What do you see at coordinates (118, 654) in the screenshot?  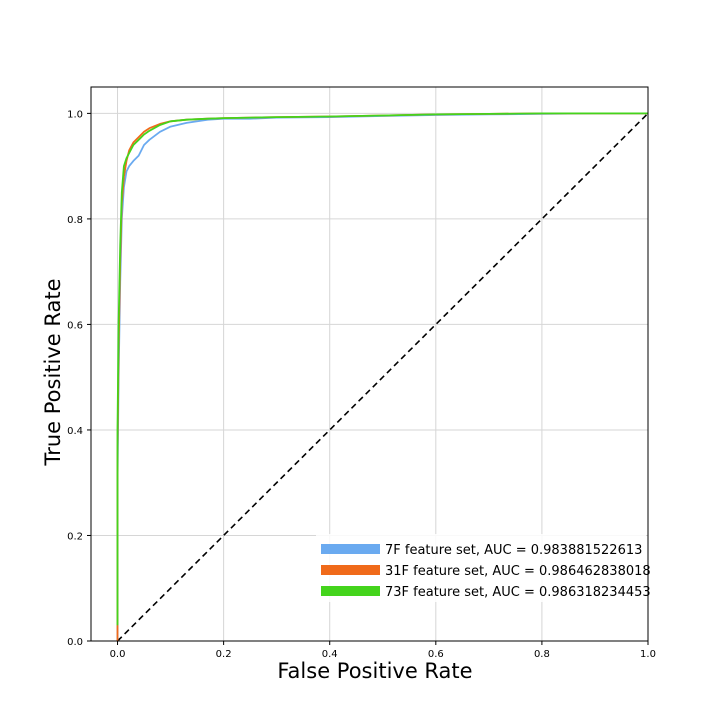 I see `x-tick-label: 0.0` at bounding box center [118, 654].